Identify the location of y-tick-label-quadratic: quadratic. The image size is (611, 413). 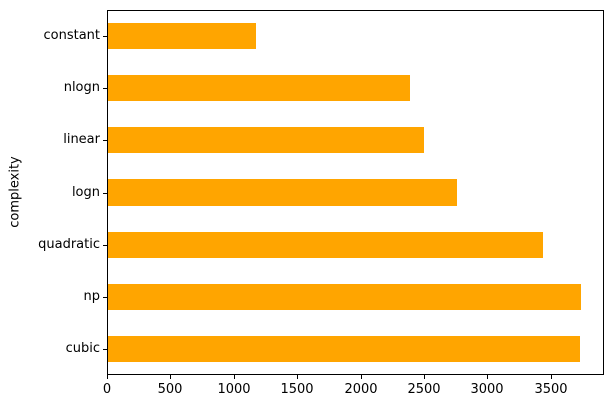
(69, 244).